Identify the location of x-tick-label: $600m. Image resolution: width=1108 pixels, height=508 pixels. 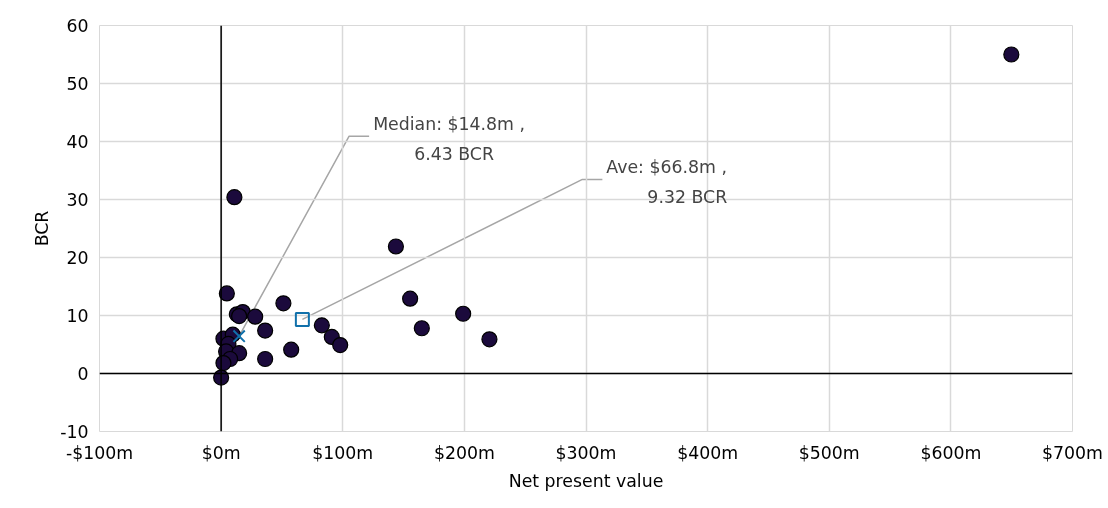
(951, 452).